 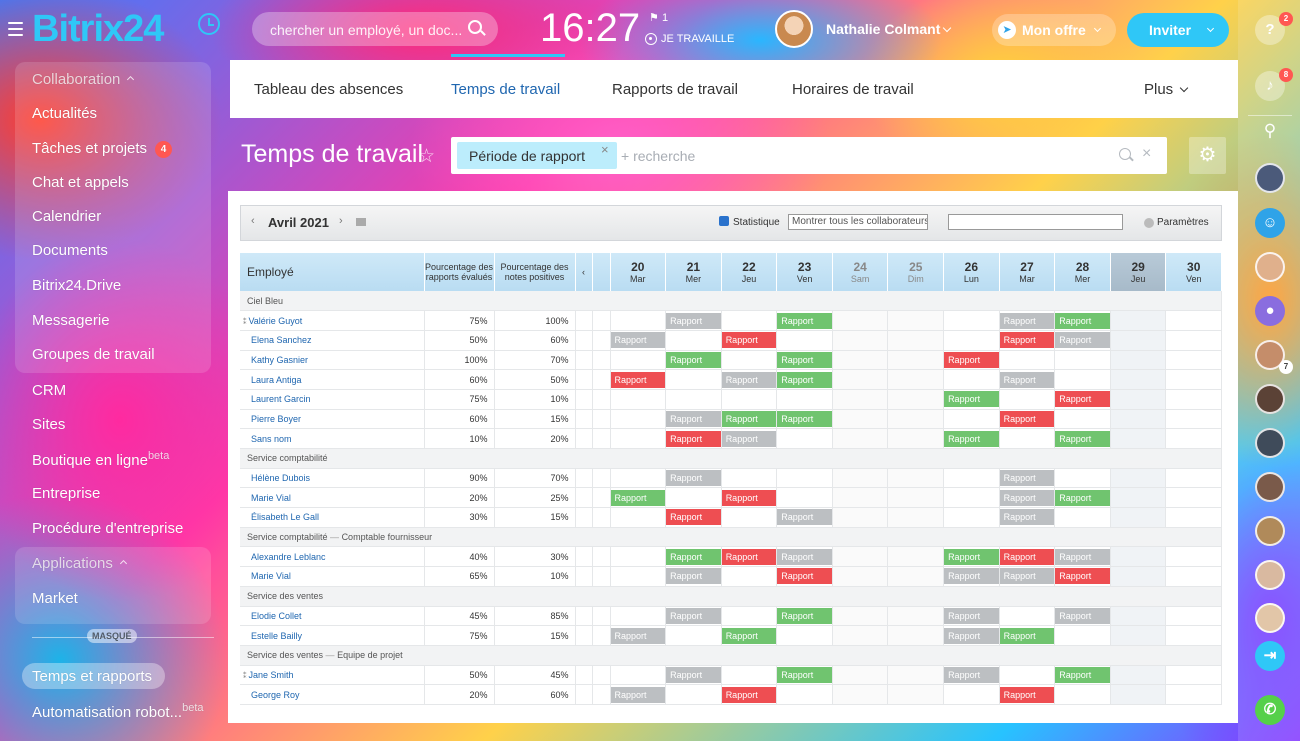 I want to click on sidebar-item-calendar: Calendrier, so click(x=67, y=216).